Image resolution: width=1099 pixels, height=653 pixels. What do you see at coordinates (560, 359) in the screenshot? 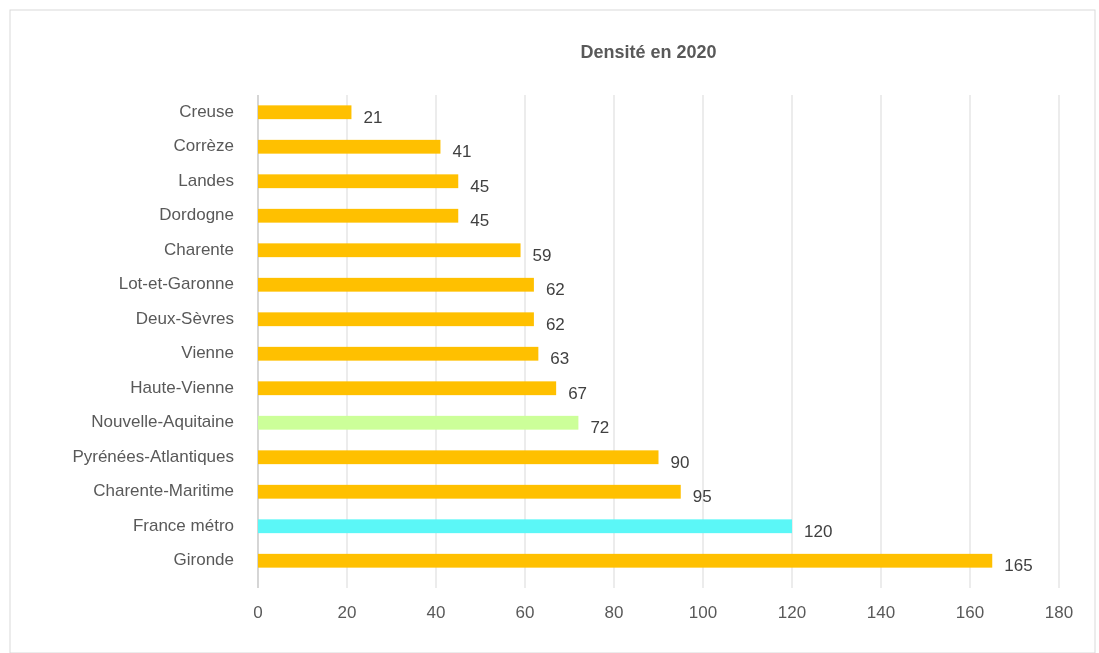
I see `data-label: 63` at bounding box center [560, 359].